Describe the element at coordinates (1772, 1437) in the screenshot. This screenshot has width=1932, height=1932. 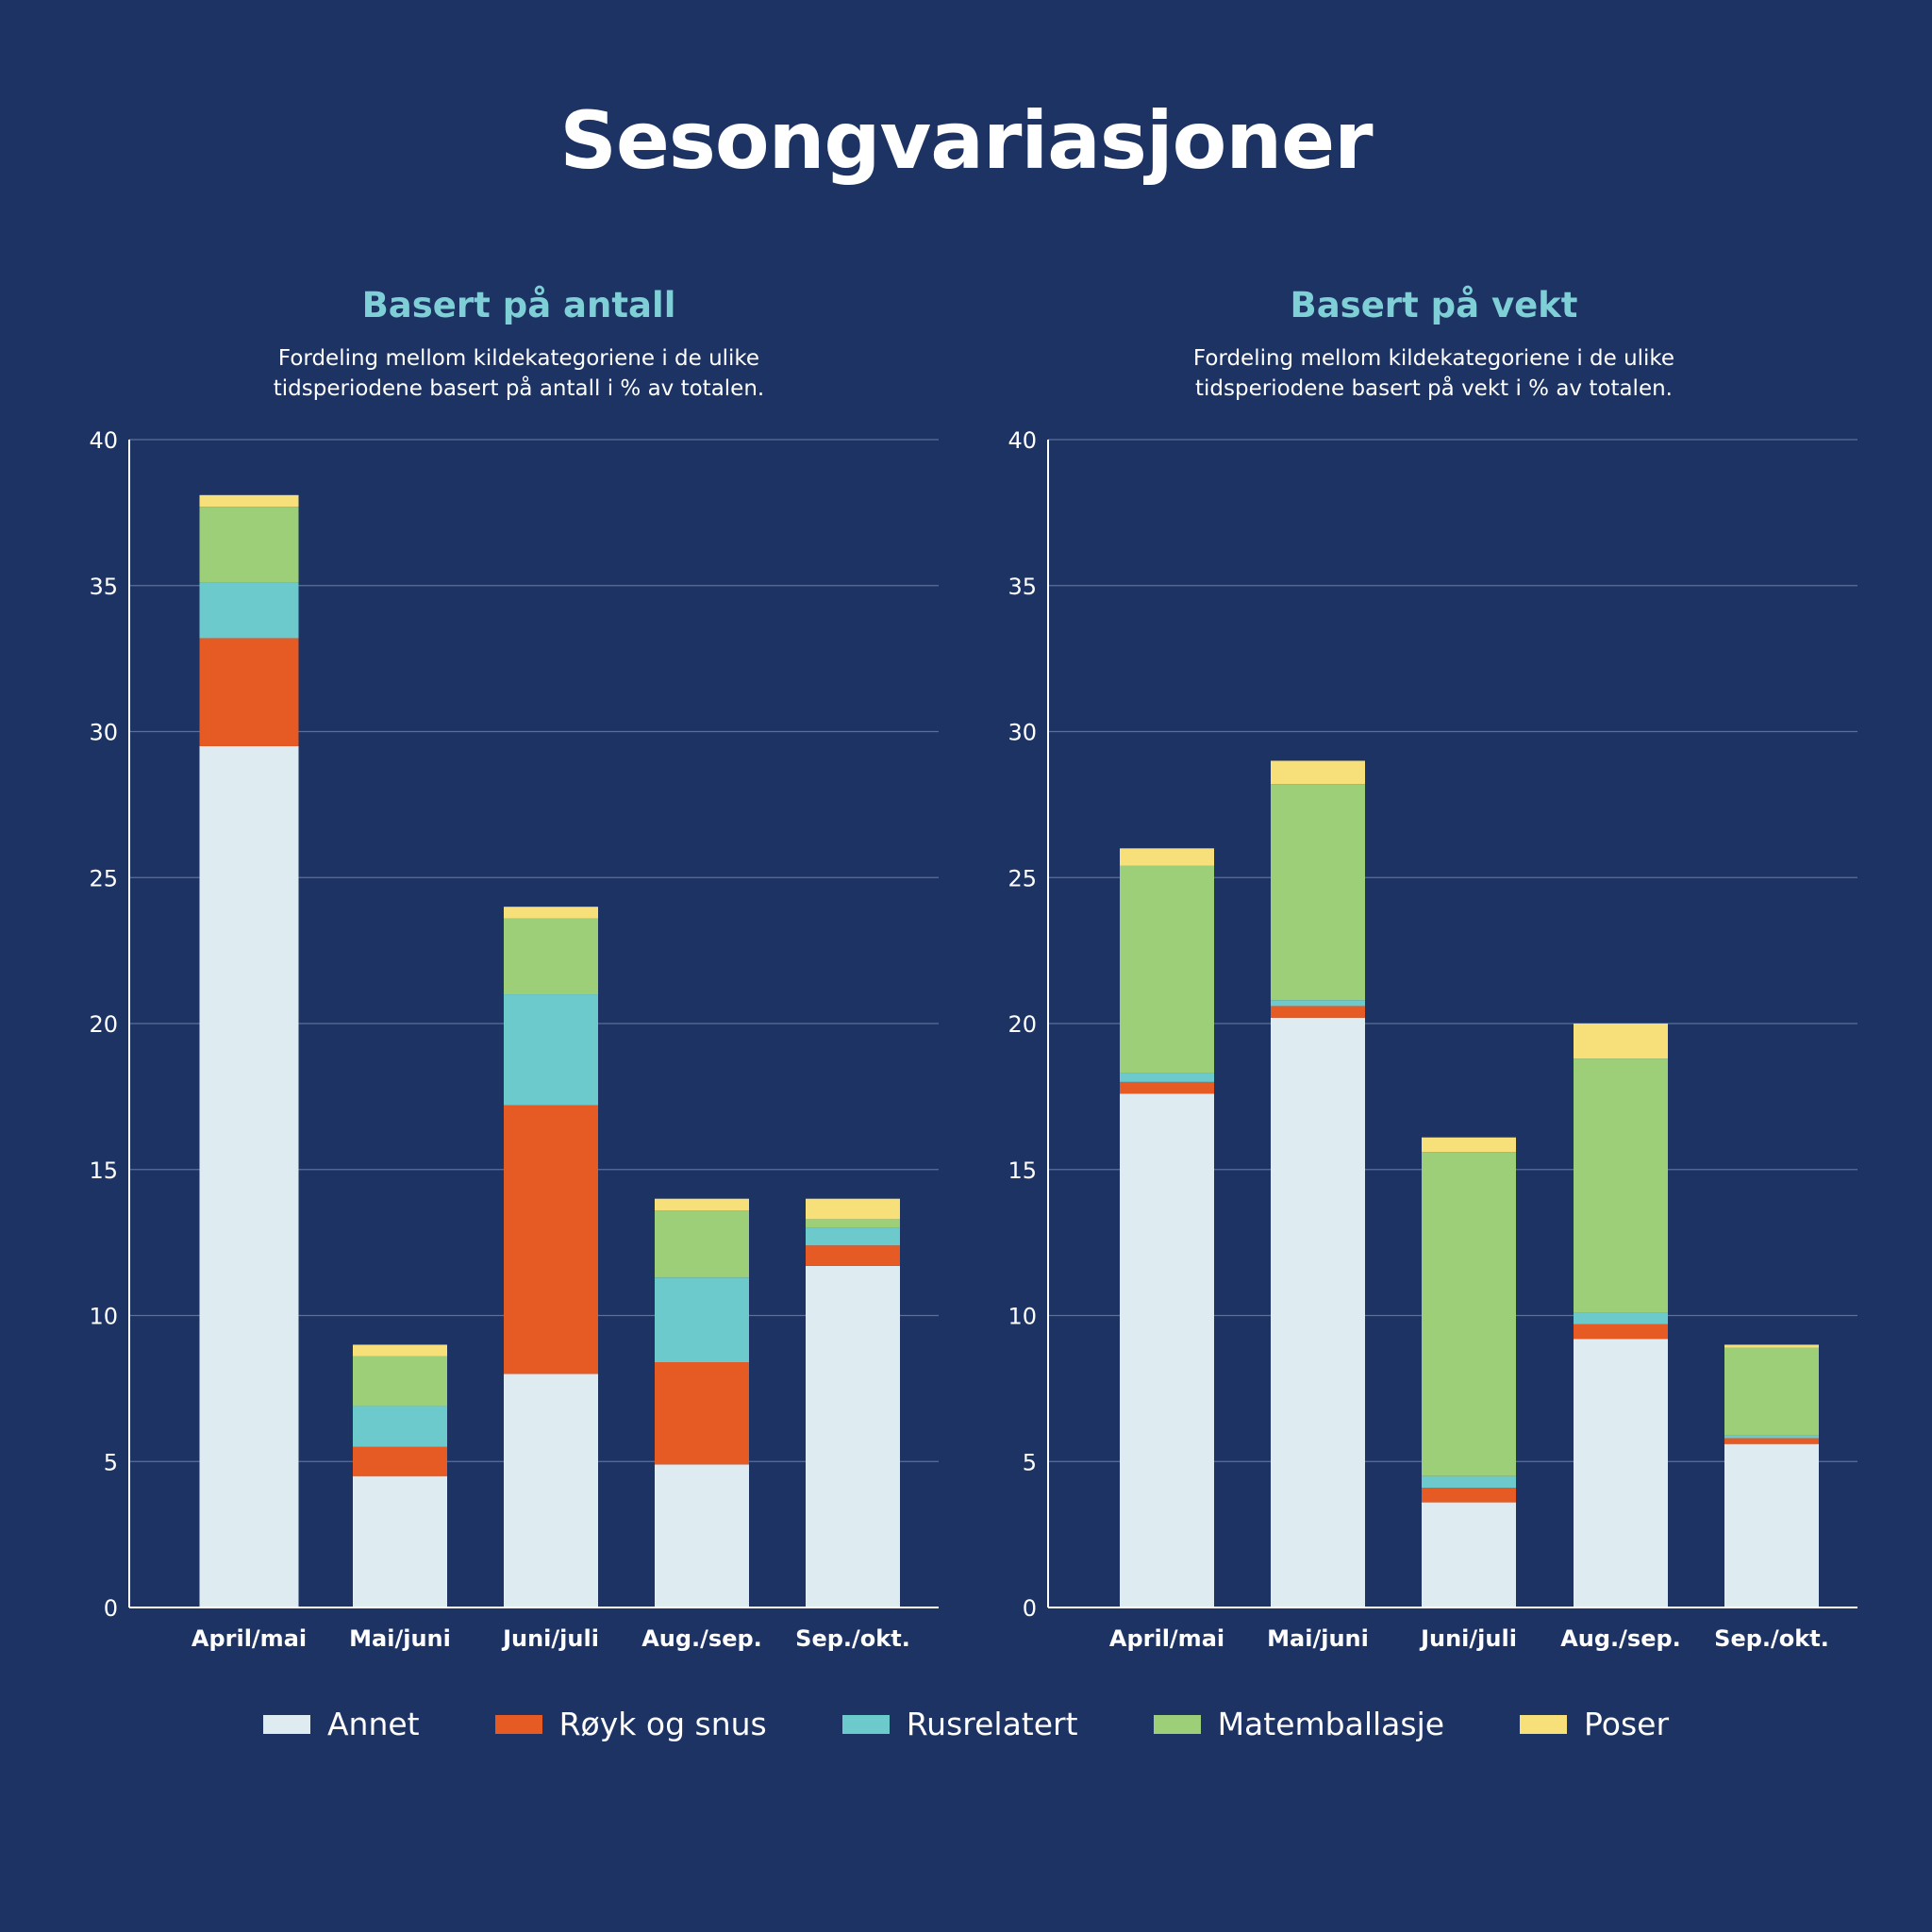
I see `bar-weight-sep-okt-rusrelatert` at that location.